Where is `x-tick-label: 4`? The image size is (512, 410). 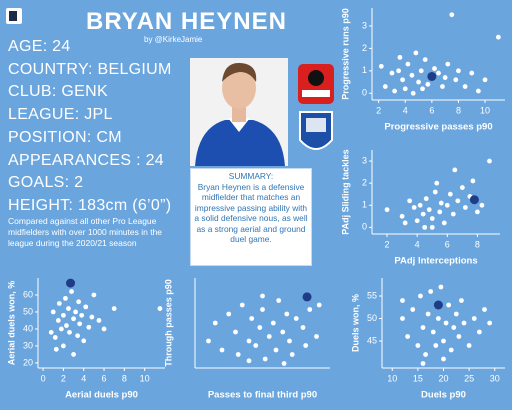
x-tick-label: 4 is located at coordinates (417, 244).